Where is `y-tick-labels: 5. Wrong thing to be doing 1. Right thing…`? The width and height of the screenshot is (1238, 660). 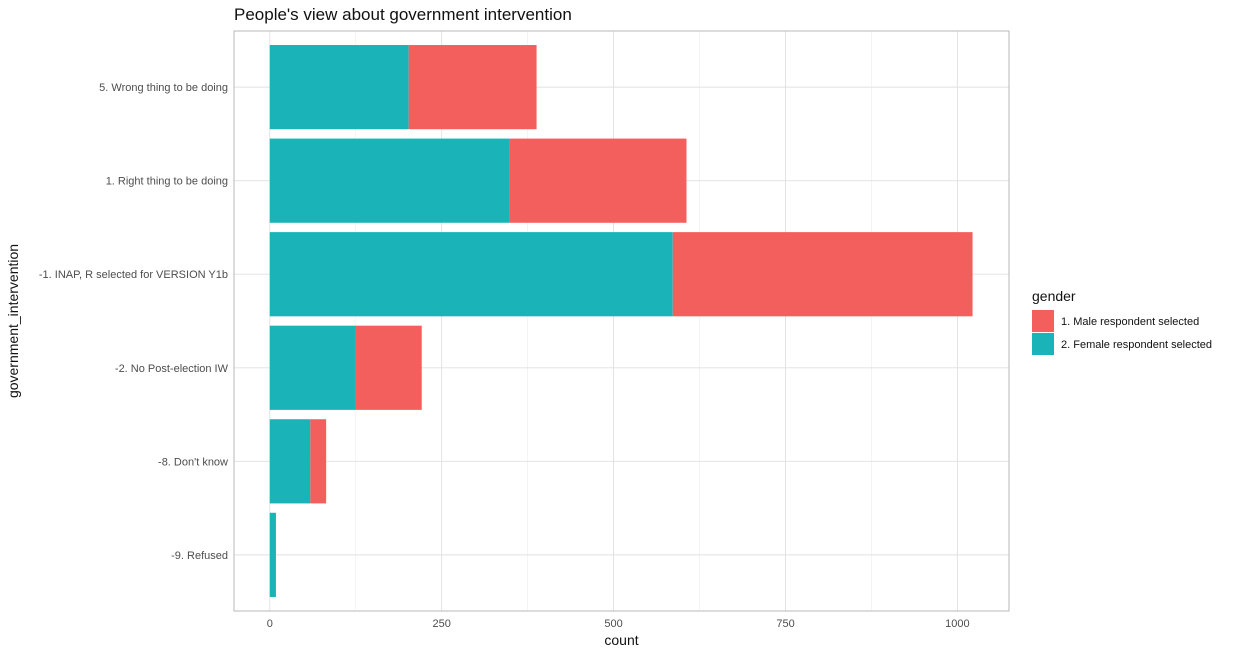
y-tick-labels: 5. Wrong thing to be doing 1. Right thing… is located at coordinates (134, 322).